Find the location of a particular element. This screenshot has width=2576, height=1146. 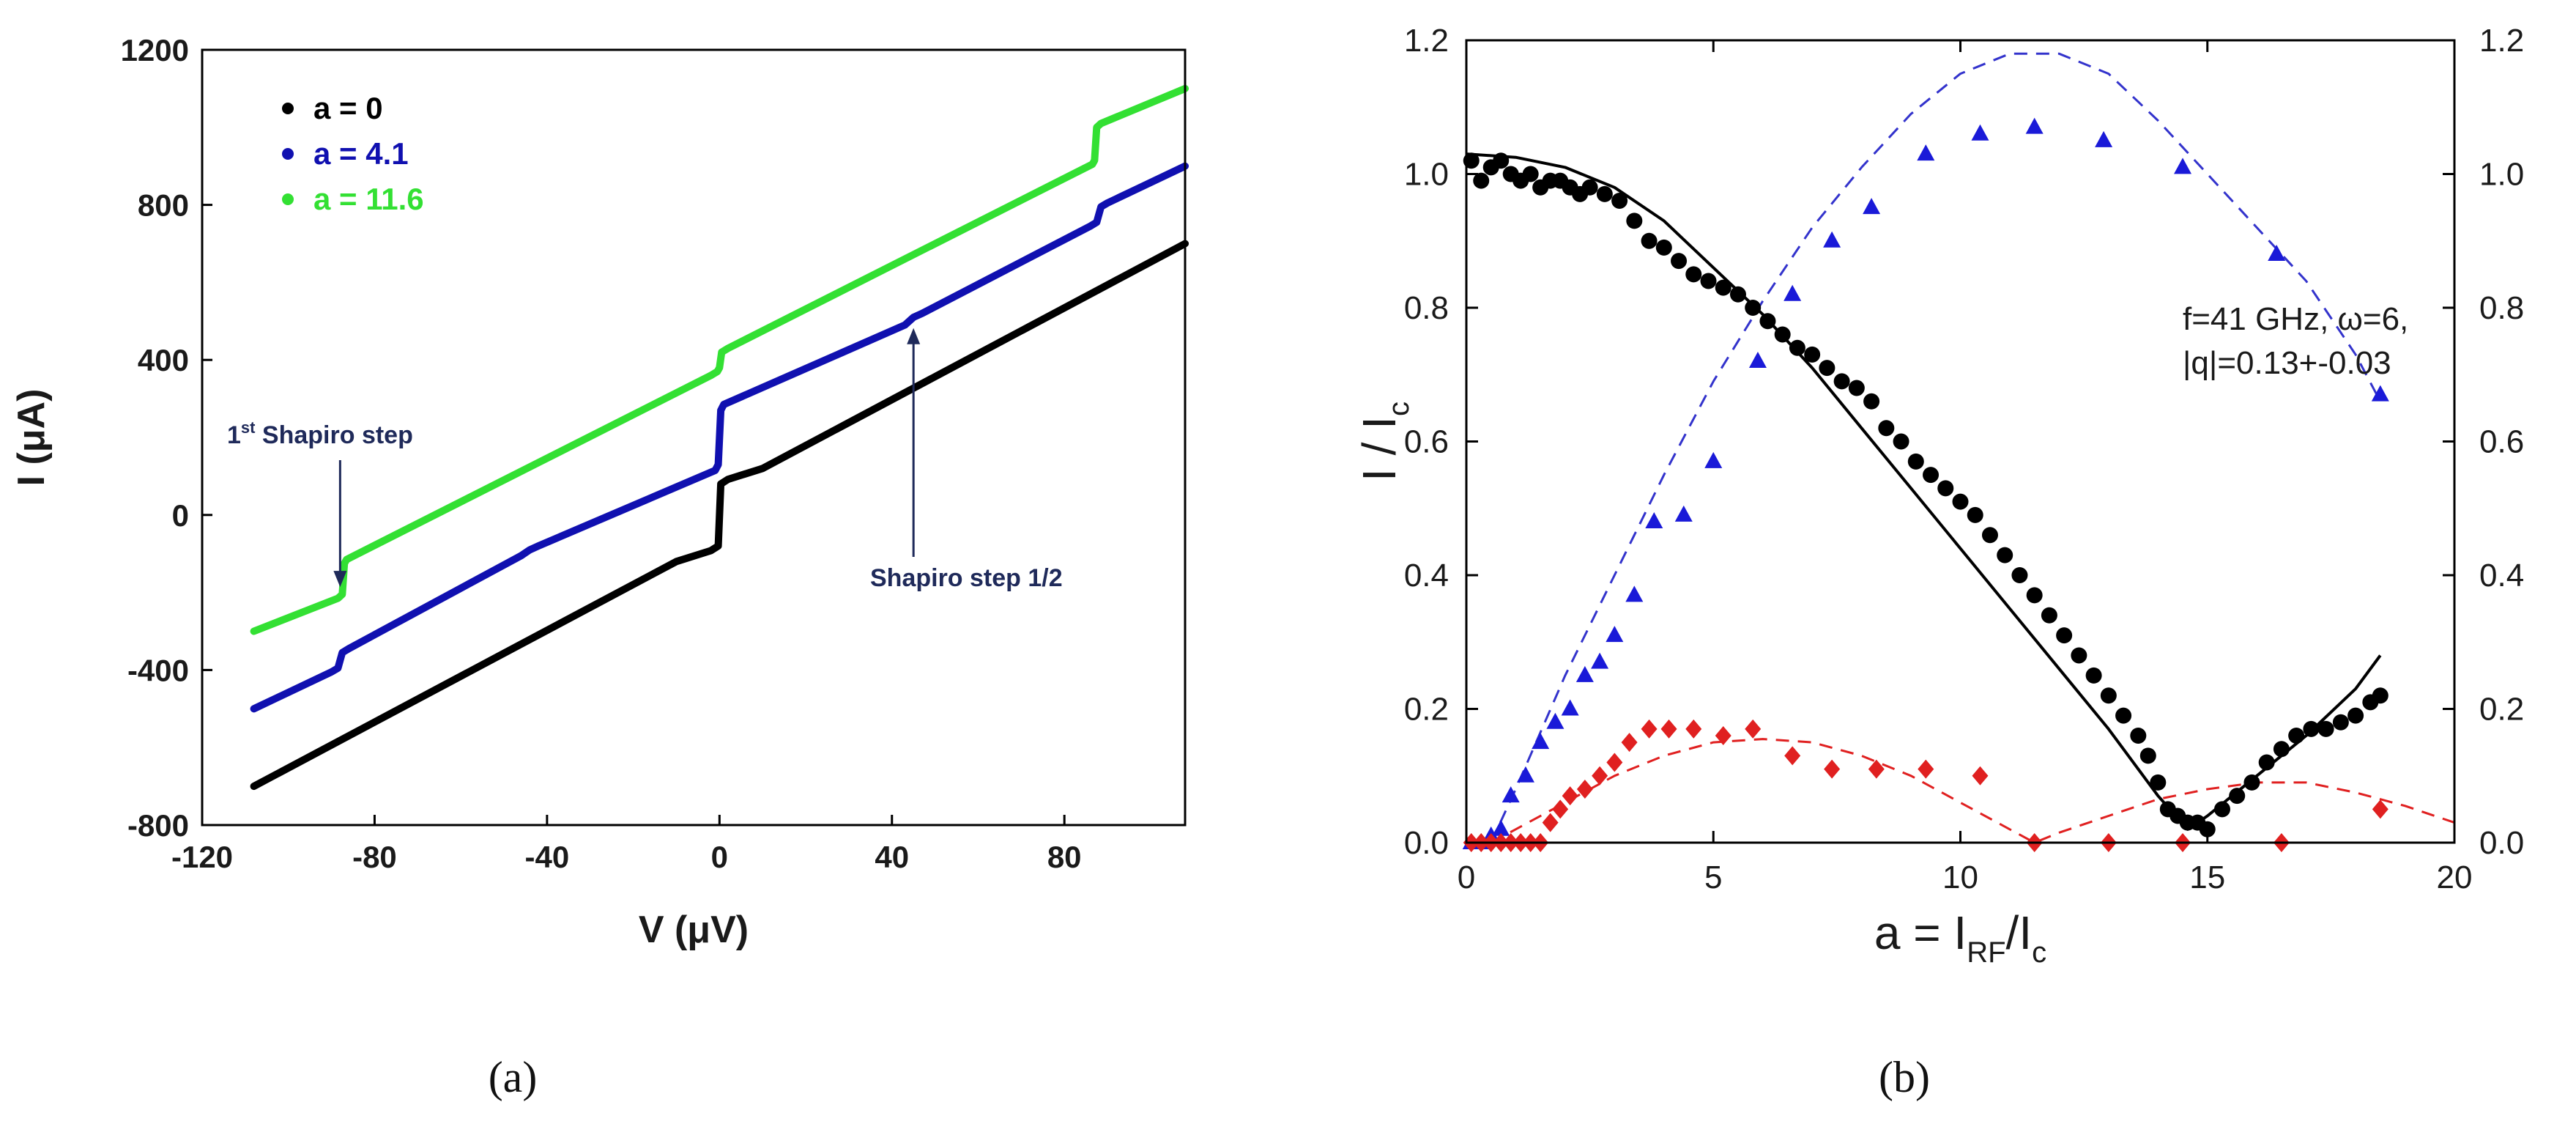

panel-a-legend-label-0: a = 0 is located at coordinates (348, 108).